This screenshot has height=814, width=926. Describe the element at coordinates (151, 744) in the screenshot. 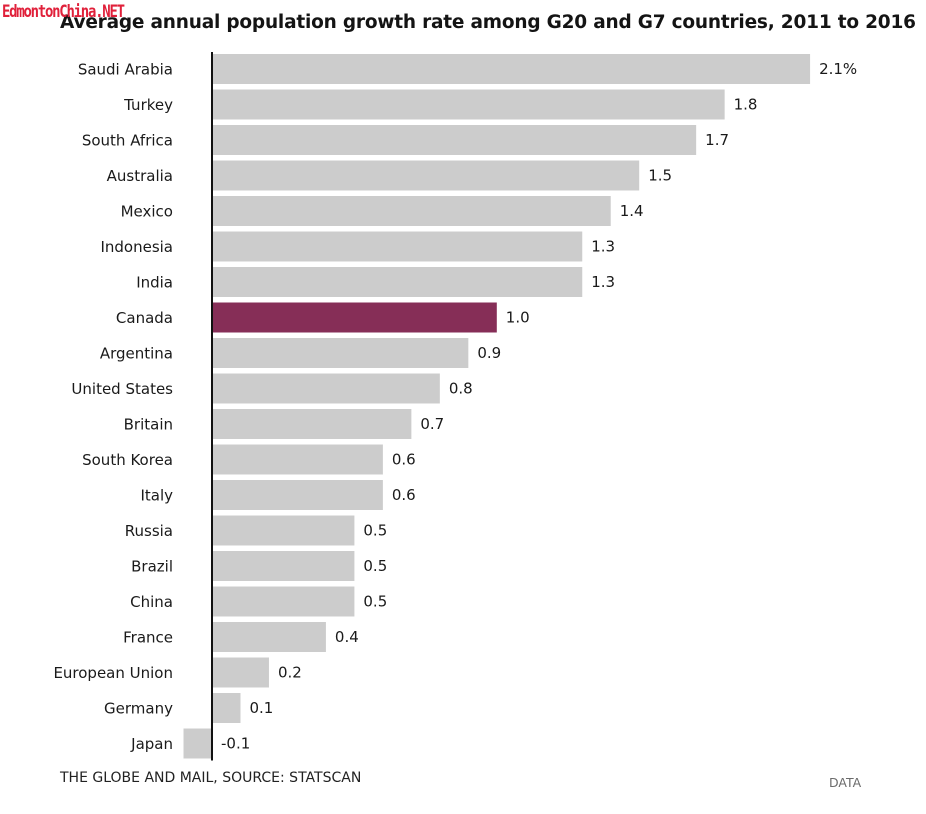

I see `category-label-japan: Japan` at that location.